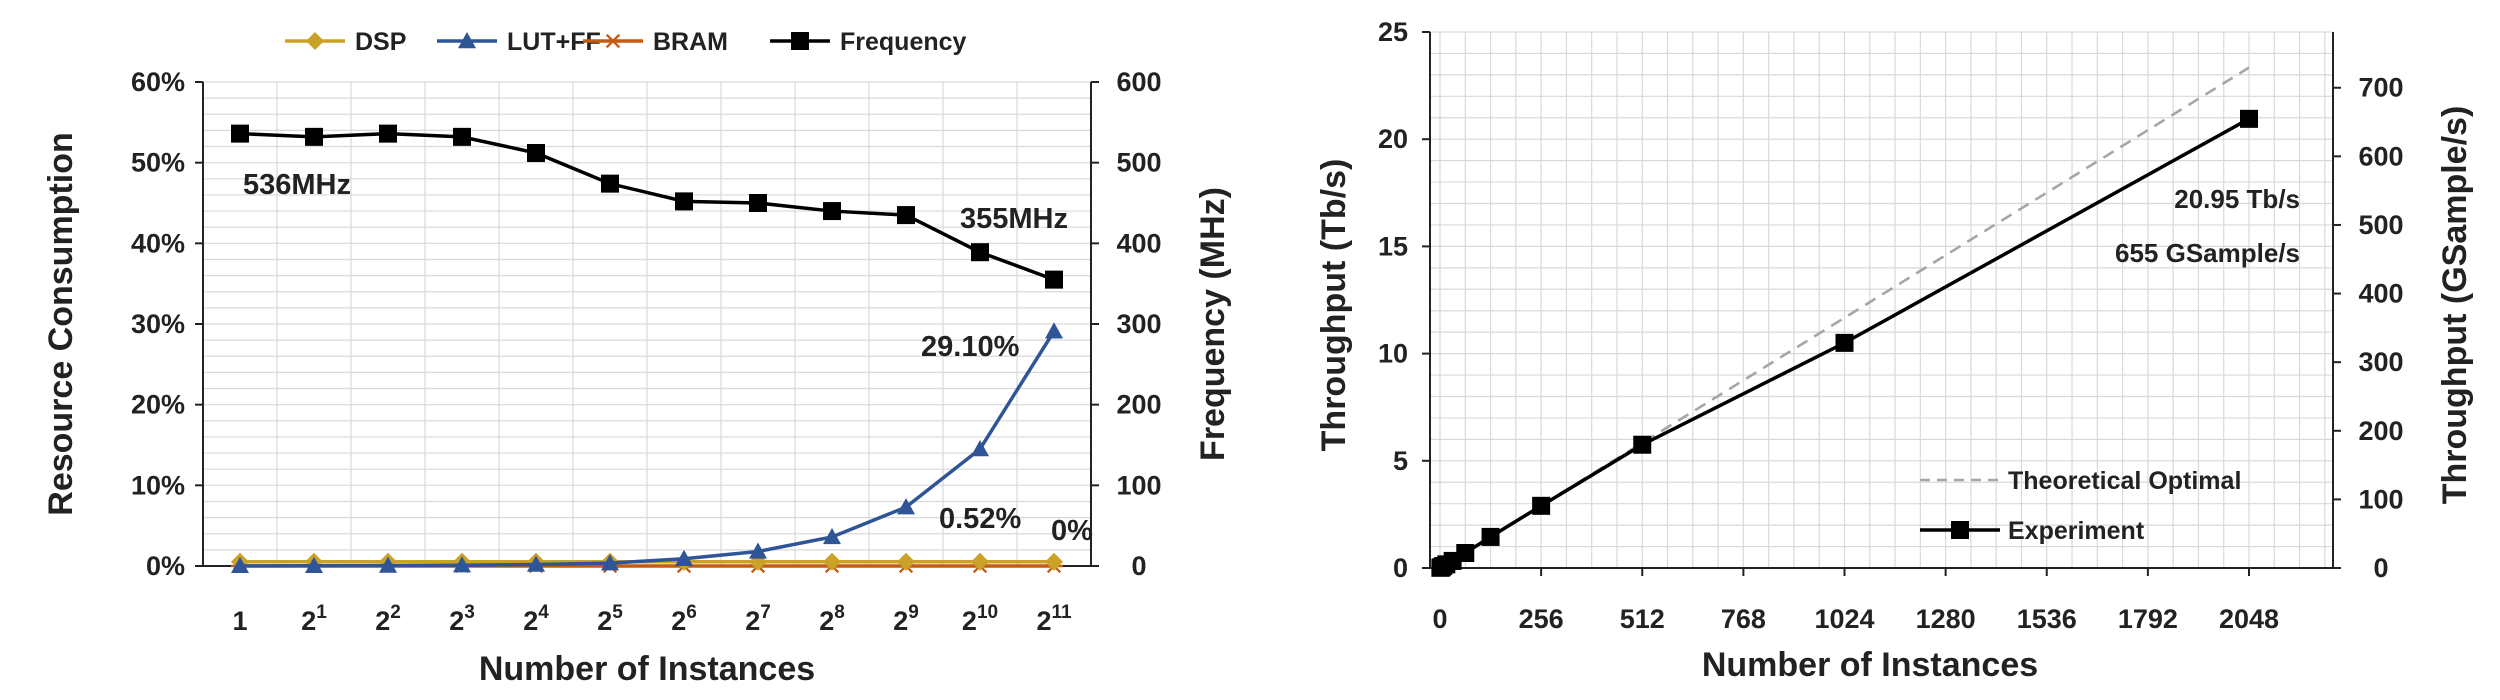 Image resolution: width=2500 pixels, height=700 pixels. Describe the element at coordinates (1393, 354) in the screenshot. I see `chart2-y-tick-label: 10` at that location.